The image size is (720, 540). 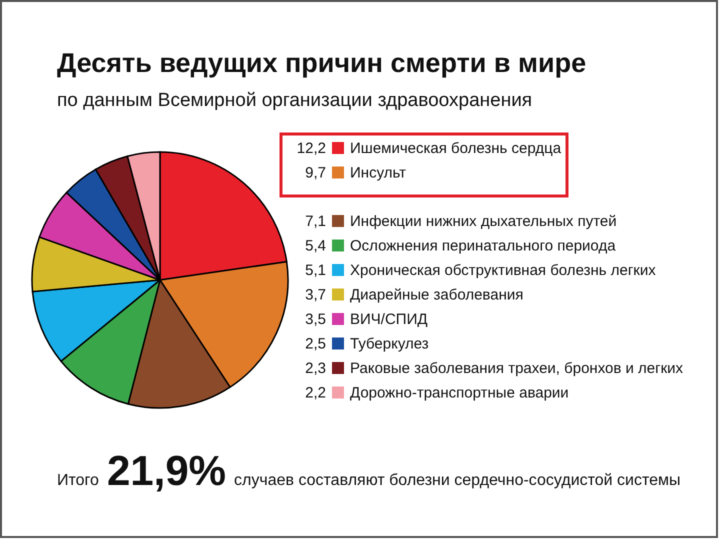 What do you see at coordinates (483, 221) in the screenshot?
I see `legend-label: Инфекции нижних дыхательных путей` at bounding box center [483, 221].